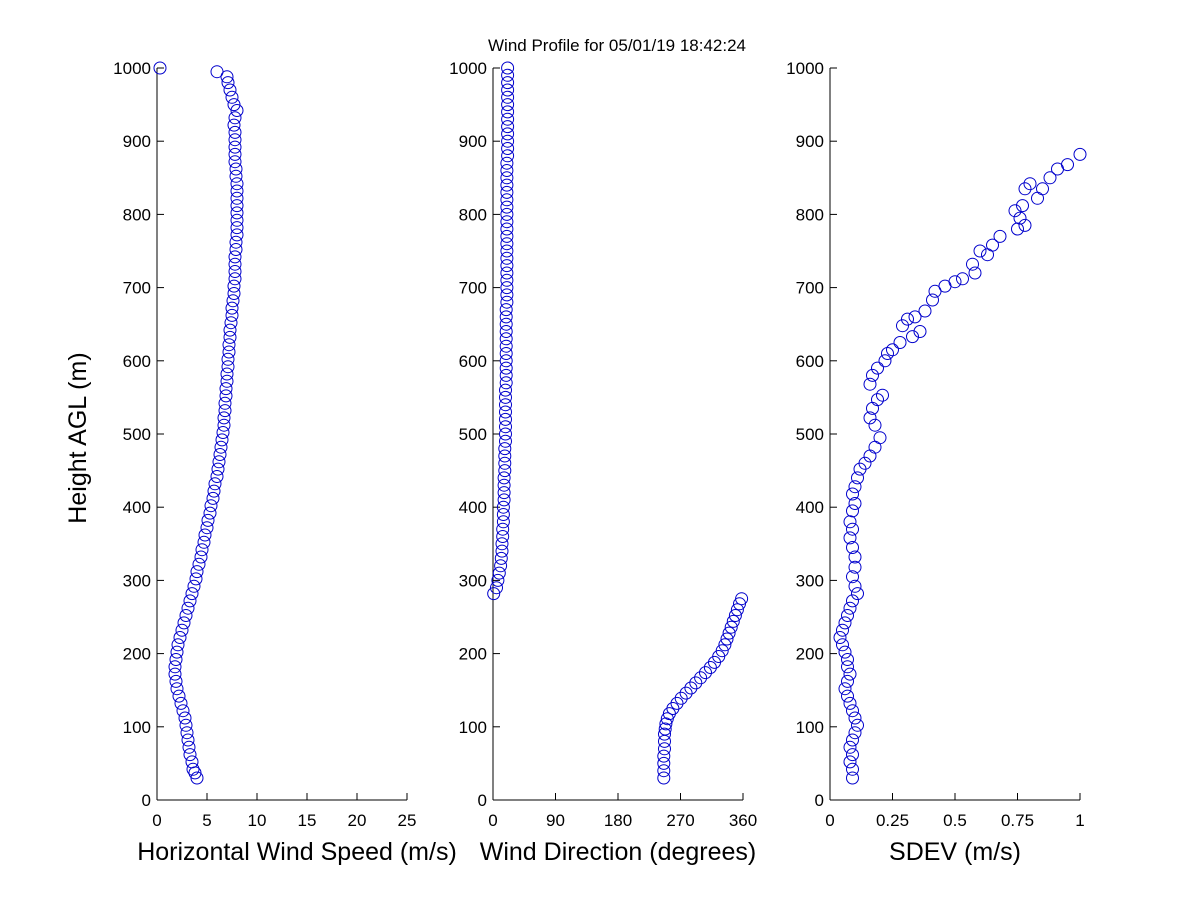 The image size is (1200, 900). Describe the element at coordinates (810, 654) in the screenshot. I see `y-tick-label: 200` at that location.